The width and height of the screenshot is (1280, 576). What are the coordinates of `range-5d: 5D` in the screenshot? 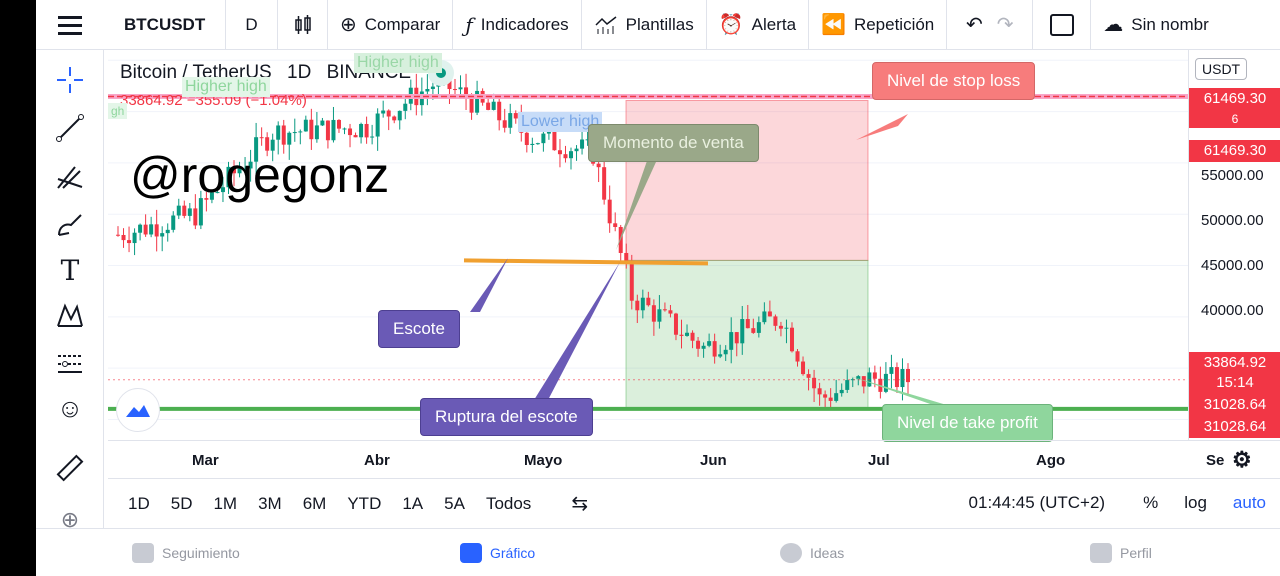 It's located at (181, 503).